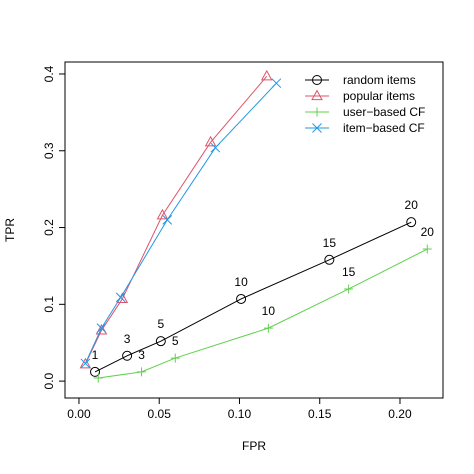 This screenshot has height=474, width=474. Describe the element at coordinates (379, 80) in the screenshot. I see `legend-label: random items` at that location.